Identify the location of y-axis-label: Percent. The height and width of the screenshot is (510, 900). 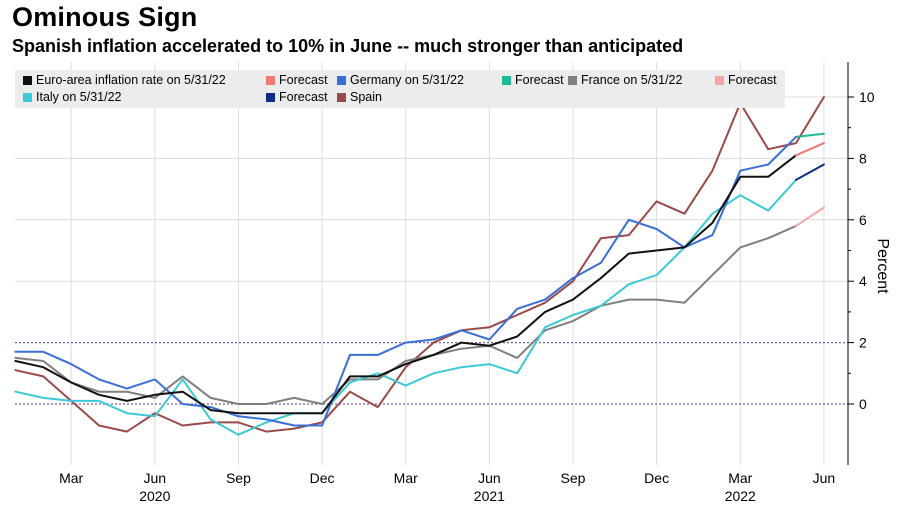
(882, 266).